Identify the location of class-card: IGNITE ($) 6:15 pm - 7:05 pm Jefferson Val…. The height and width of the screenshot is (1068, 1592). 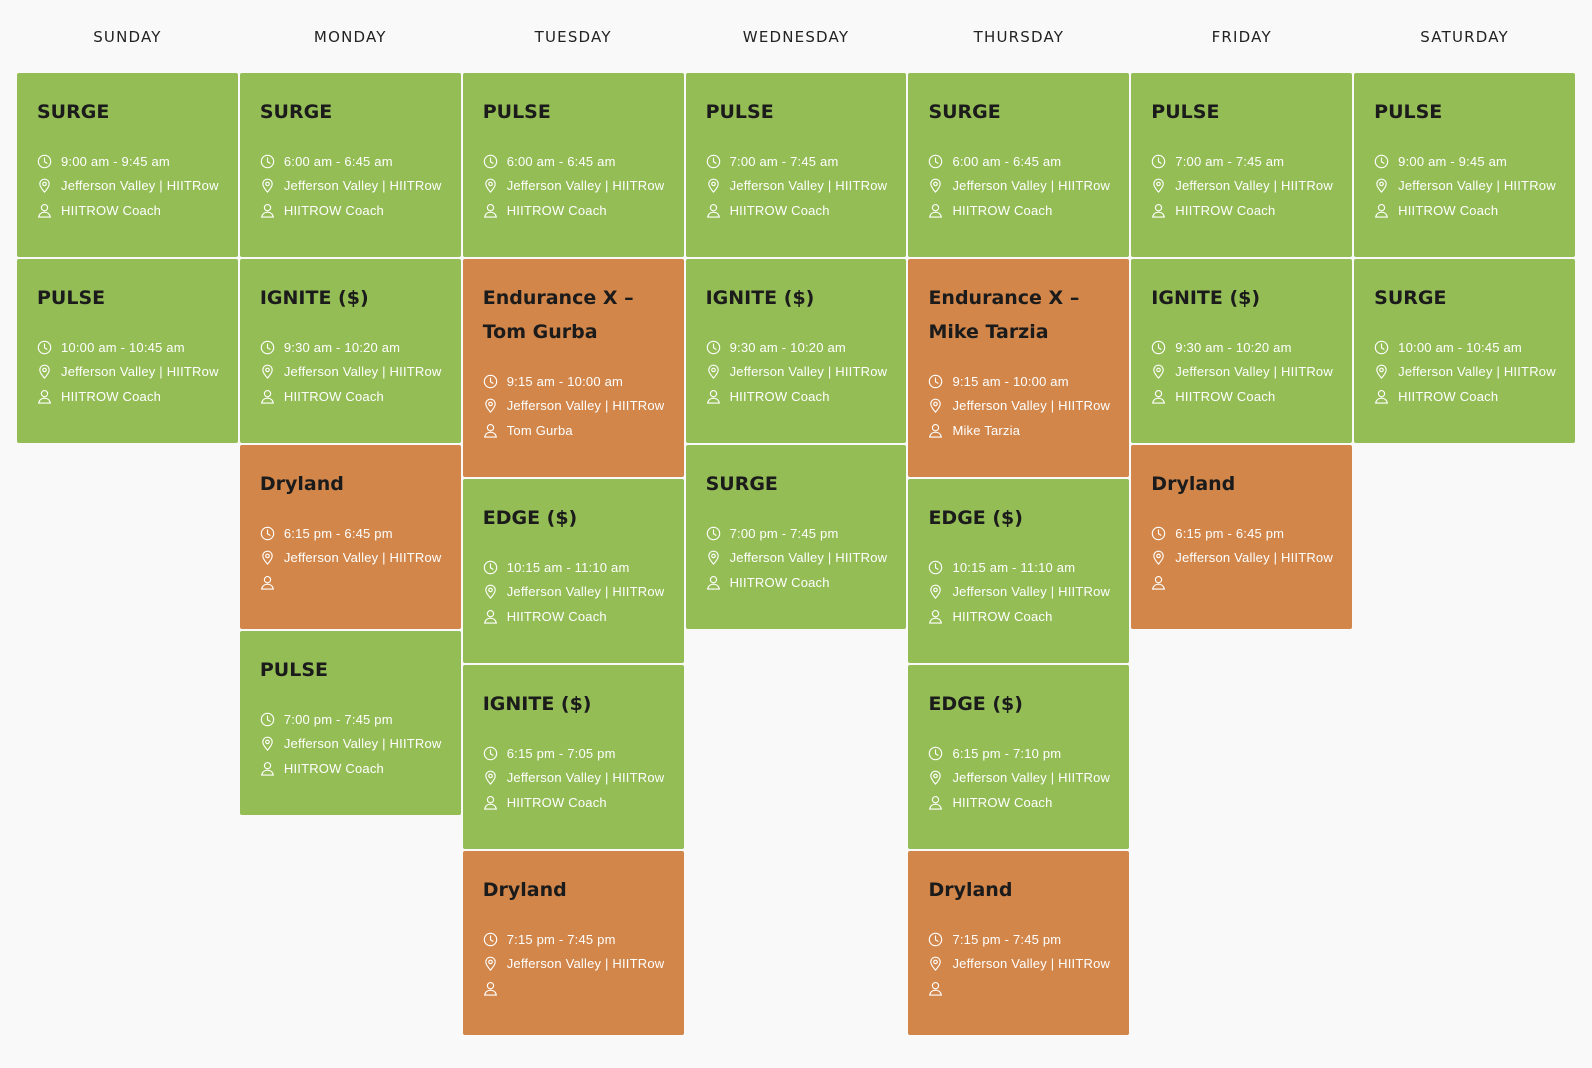
(573, 757).